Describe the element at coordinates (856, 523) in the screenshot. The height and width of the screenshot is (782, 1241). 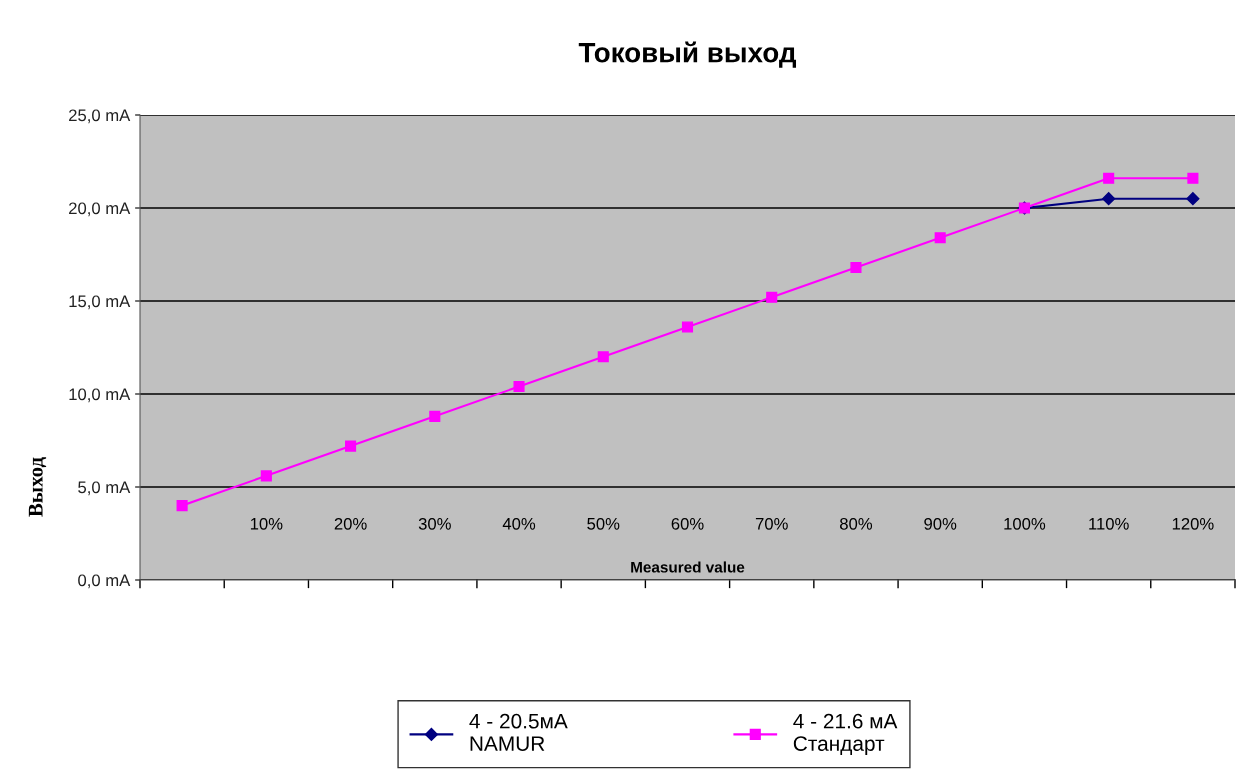
I see `x-tick-label: 80%` at that location.